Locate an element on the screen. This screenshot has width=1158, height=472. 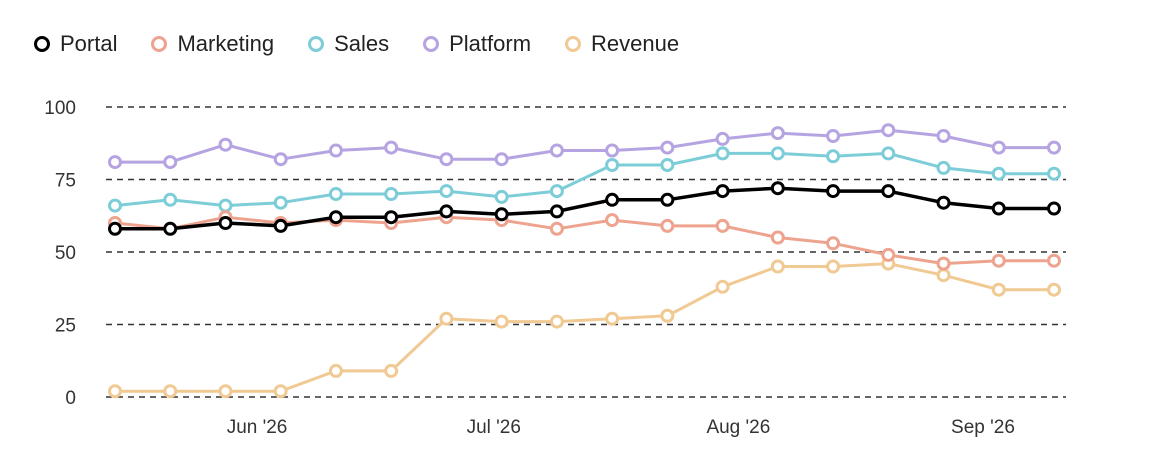
x-tick-label: Aug '26 is located at coordinates (738, 427).